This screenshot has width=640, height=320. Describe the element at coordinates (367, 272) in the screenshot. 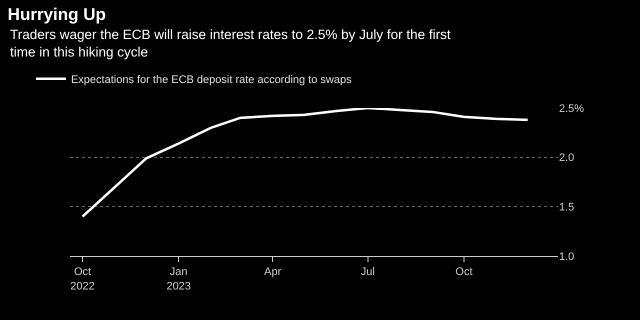

I see `x-tick-label: Jul` at that location.